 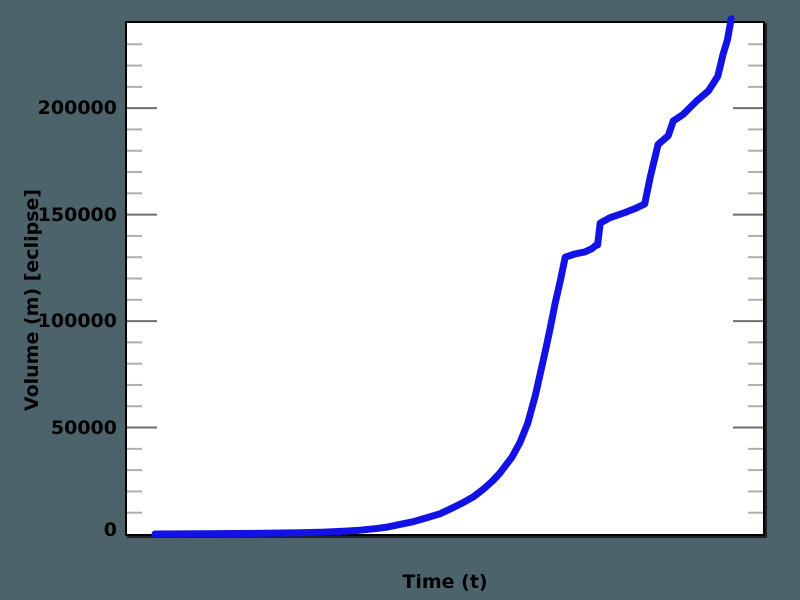 I want to click on y-tick-label: 0, so click(x=110, y=530).